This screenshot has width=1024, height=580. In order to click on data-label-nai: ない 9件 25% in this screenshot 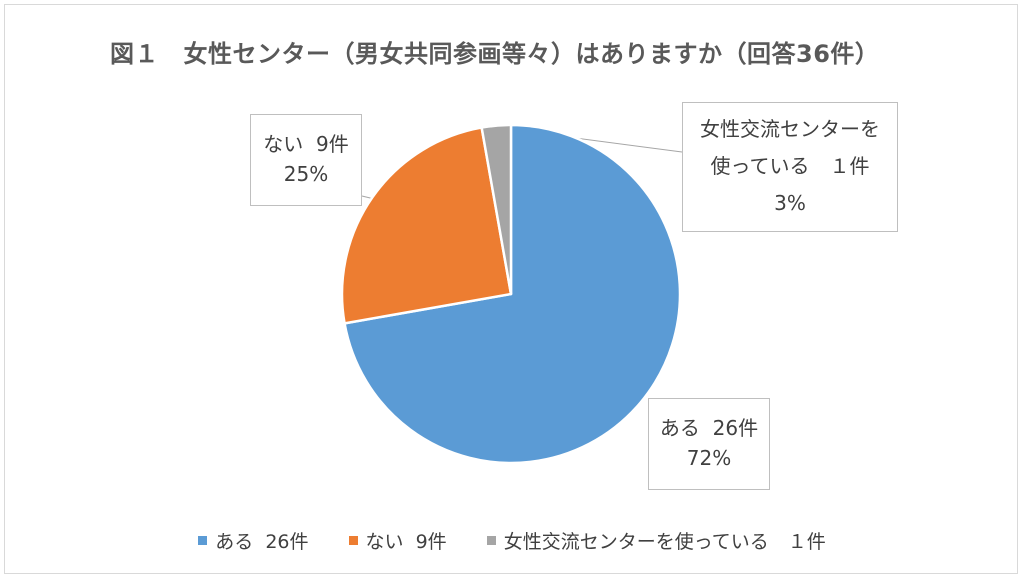, I will do `click(306, 160)`.